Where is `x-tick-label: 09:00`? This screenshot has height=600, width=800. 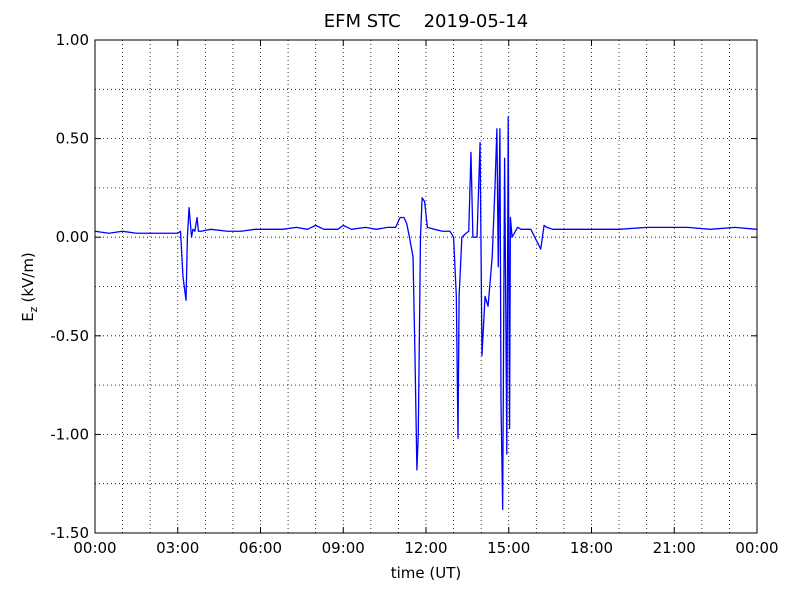
x-tick-label: 09:00 is located at coordinates (343, 548).